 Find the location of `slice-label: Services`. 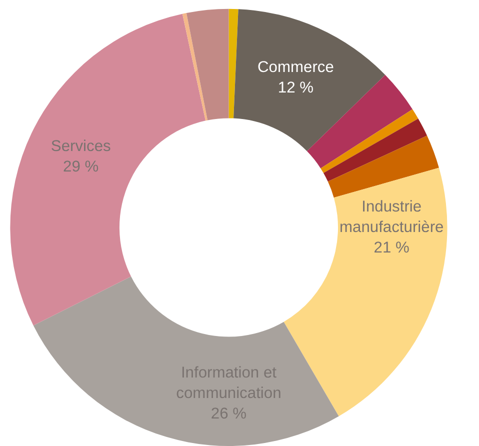

slice-label: Services is located at coordinates (80, 147).